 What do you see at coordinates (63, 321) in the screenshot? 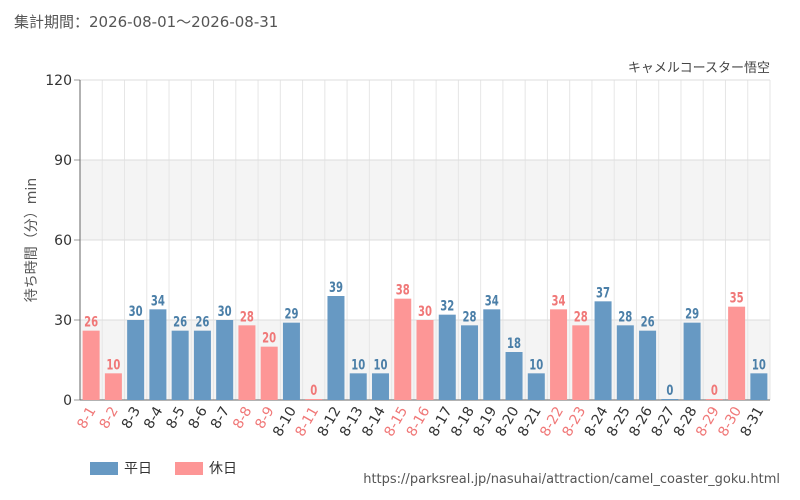
I see `y-tick-label: 30` at bounding box center [63, 321].